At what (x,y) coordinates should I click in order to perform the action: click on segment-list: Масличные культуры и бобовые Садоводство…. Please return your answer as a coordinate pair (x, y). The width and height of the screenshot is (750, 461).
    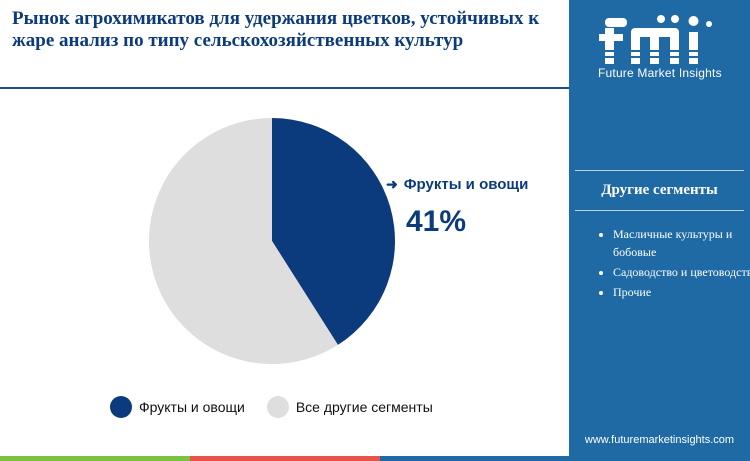
    Looking at the image, I should click on (670, 264).